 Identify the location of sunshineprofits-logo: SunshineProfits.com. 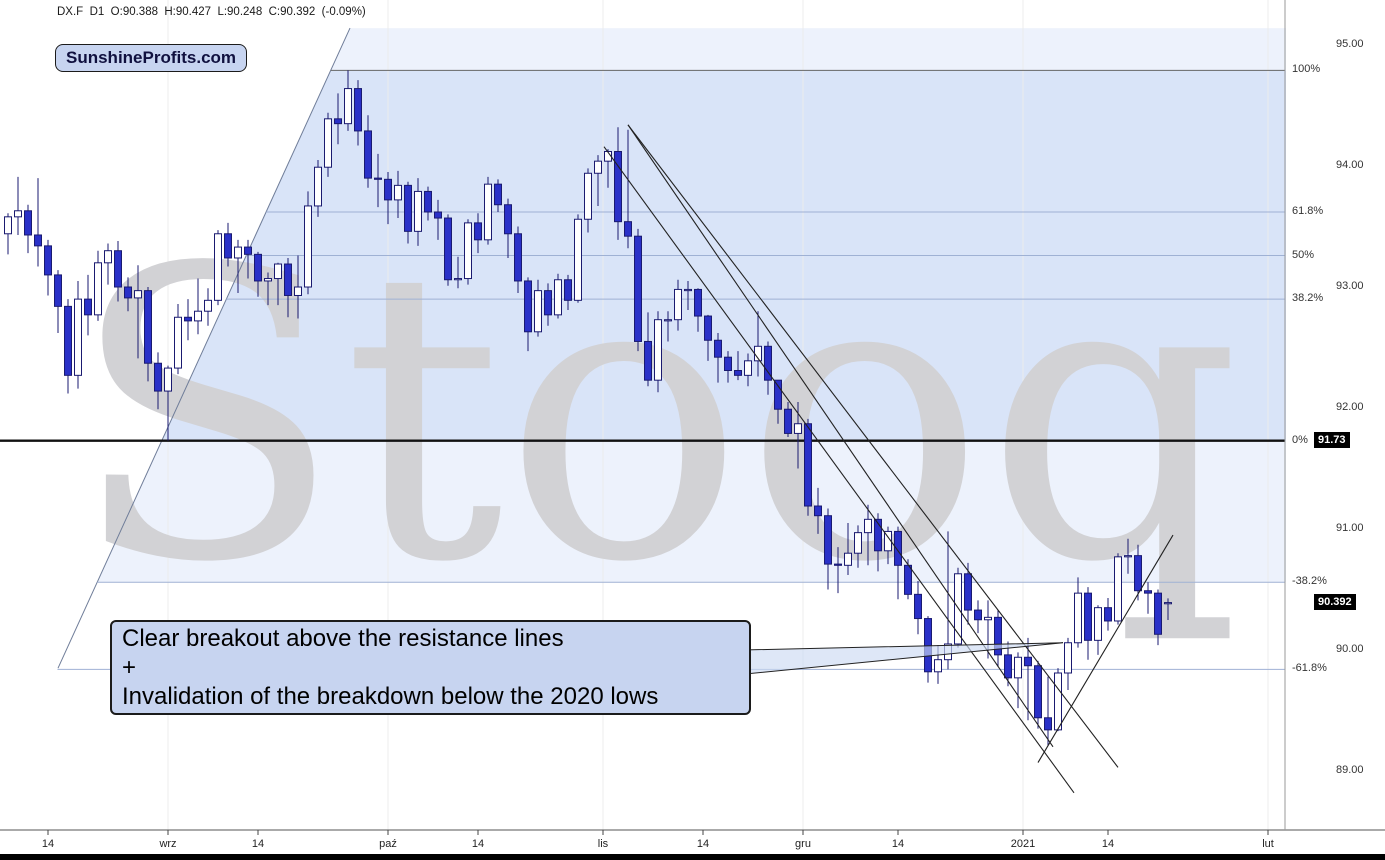
(151, 58).